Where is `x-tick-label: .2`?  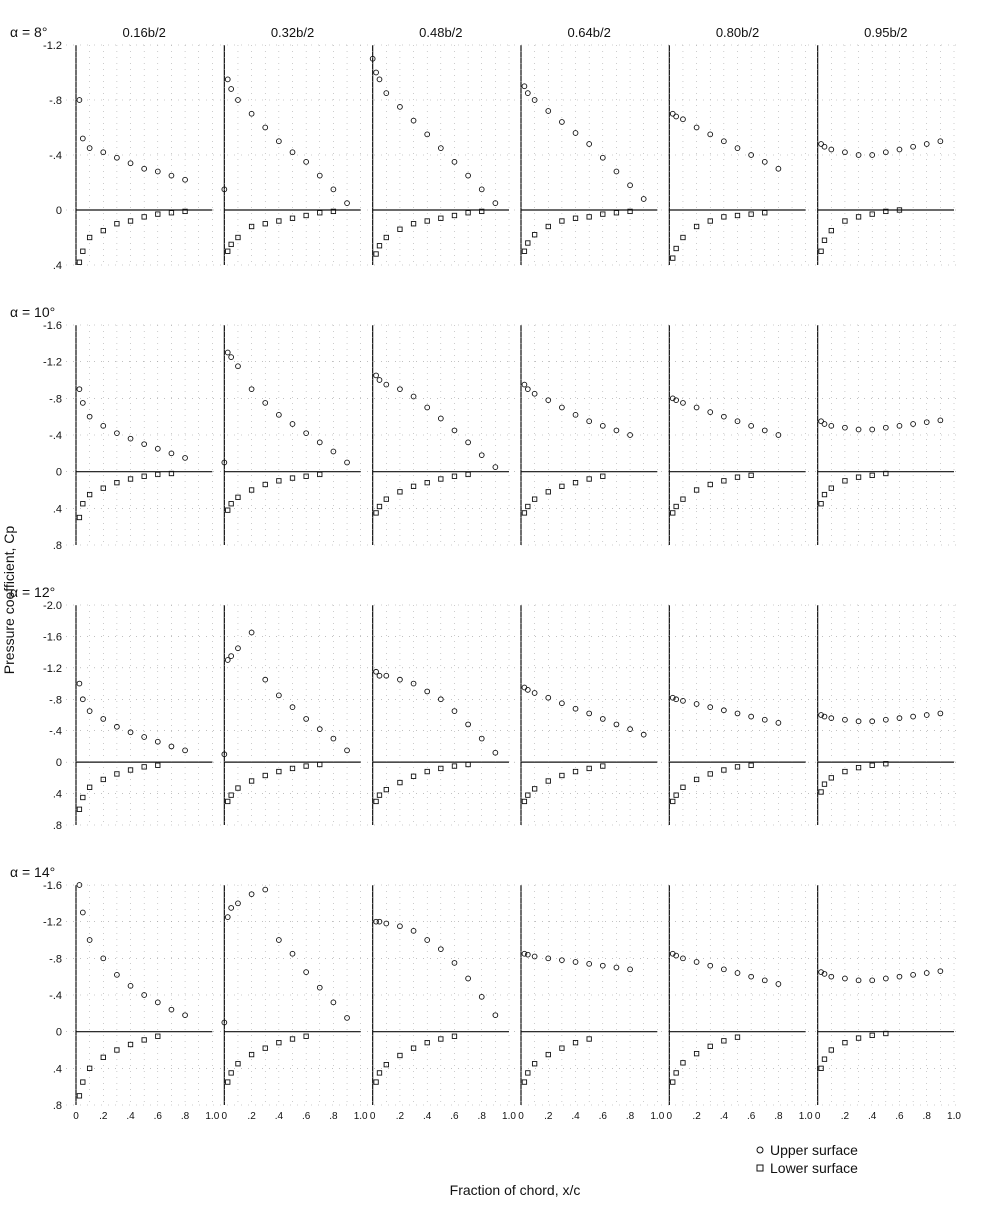 x-tick-label: .2 is located at coordinates (845, 1116).